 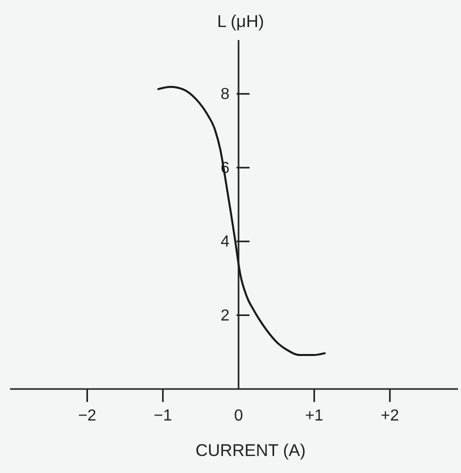 What do you see at coordinates (225, 94) in the screenshot?
I see `y-tick-label: 8` at bounding box center [225, 94].